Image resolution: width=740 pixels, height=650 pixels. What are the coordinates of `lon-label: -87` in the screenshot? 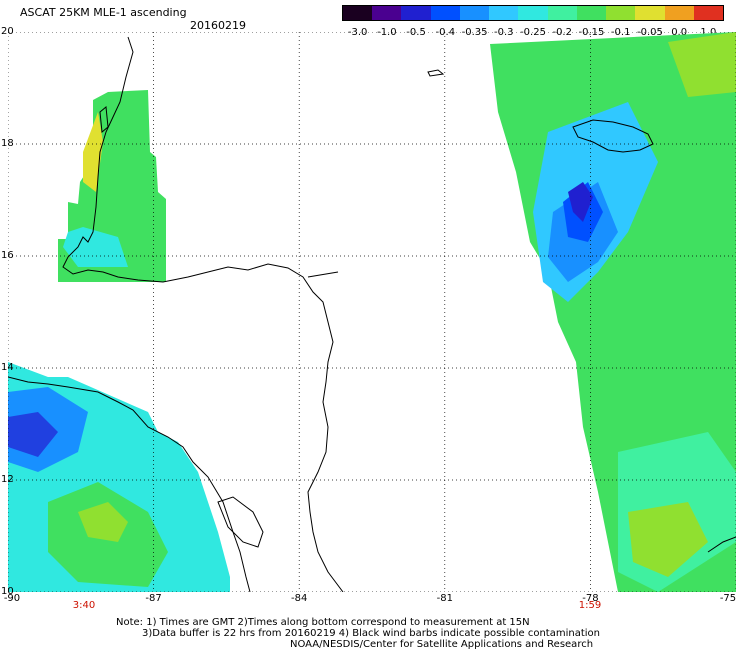 It's located at (153, 598).